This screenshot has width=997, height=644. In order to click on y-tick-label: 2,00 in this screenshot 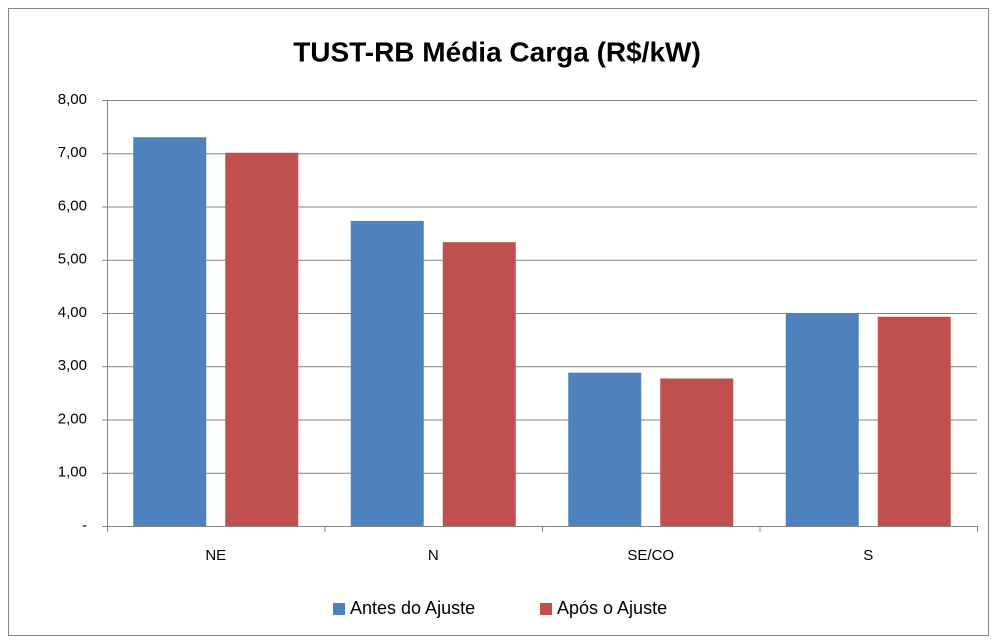, I will do `click(72, 418)`.